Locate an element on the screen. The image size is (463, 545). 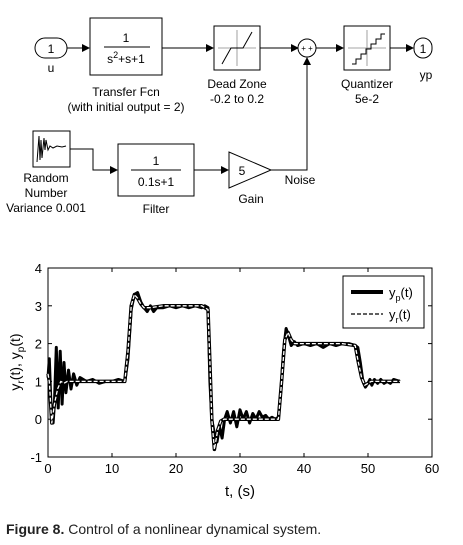
x-tick-label: 60 is located at coordinates (432, 468).